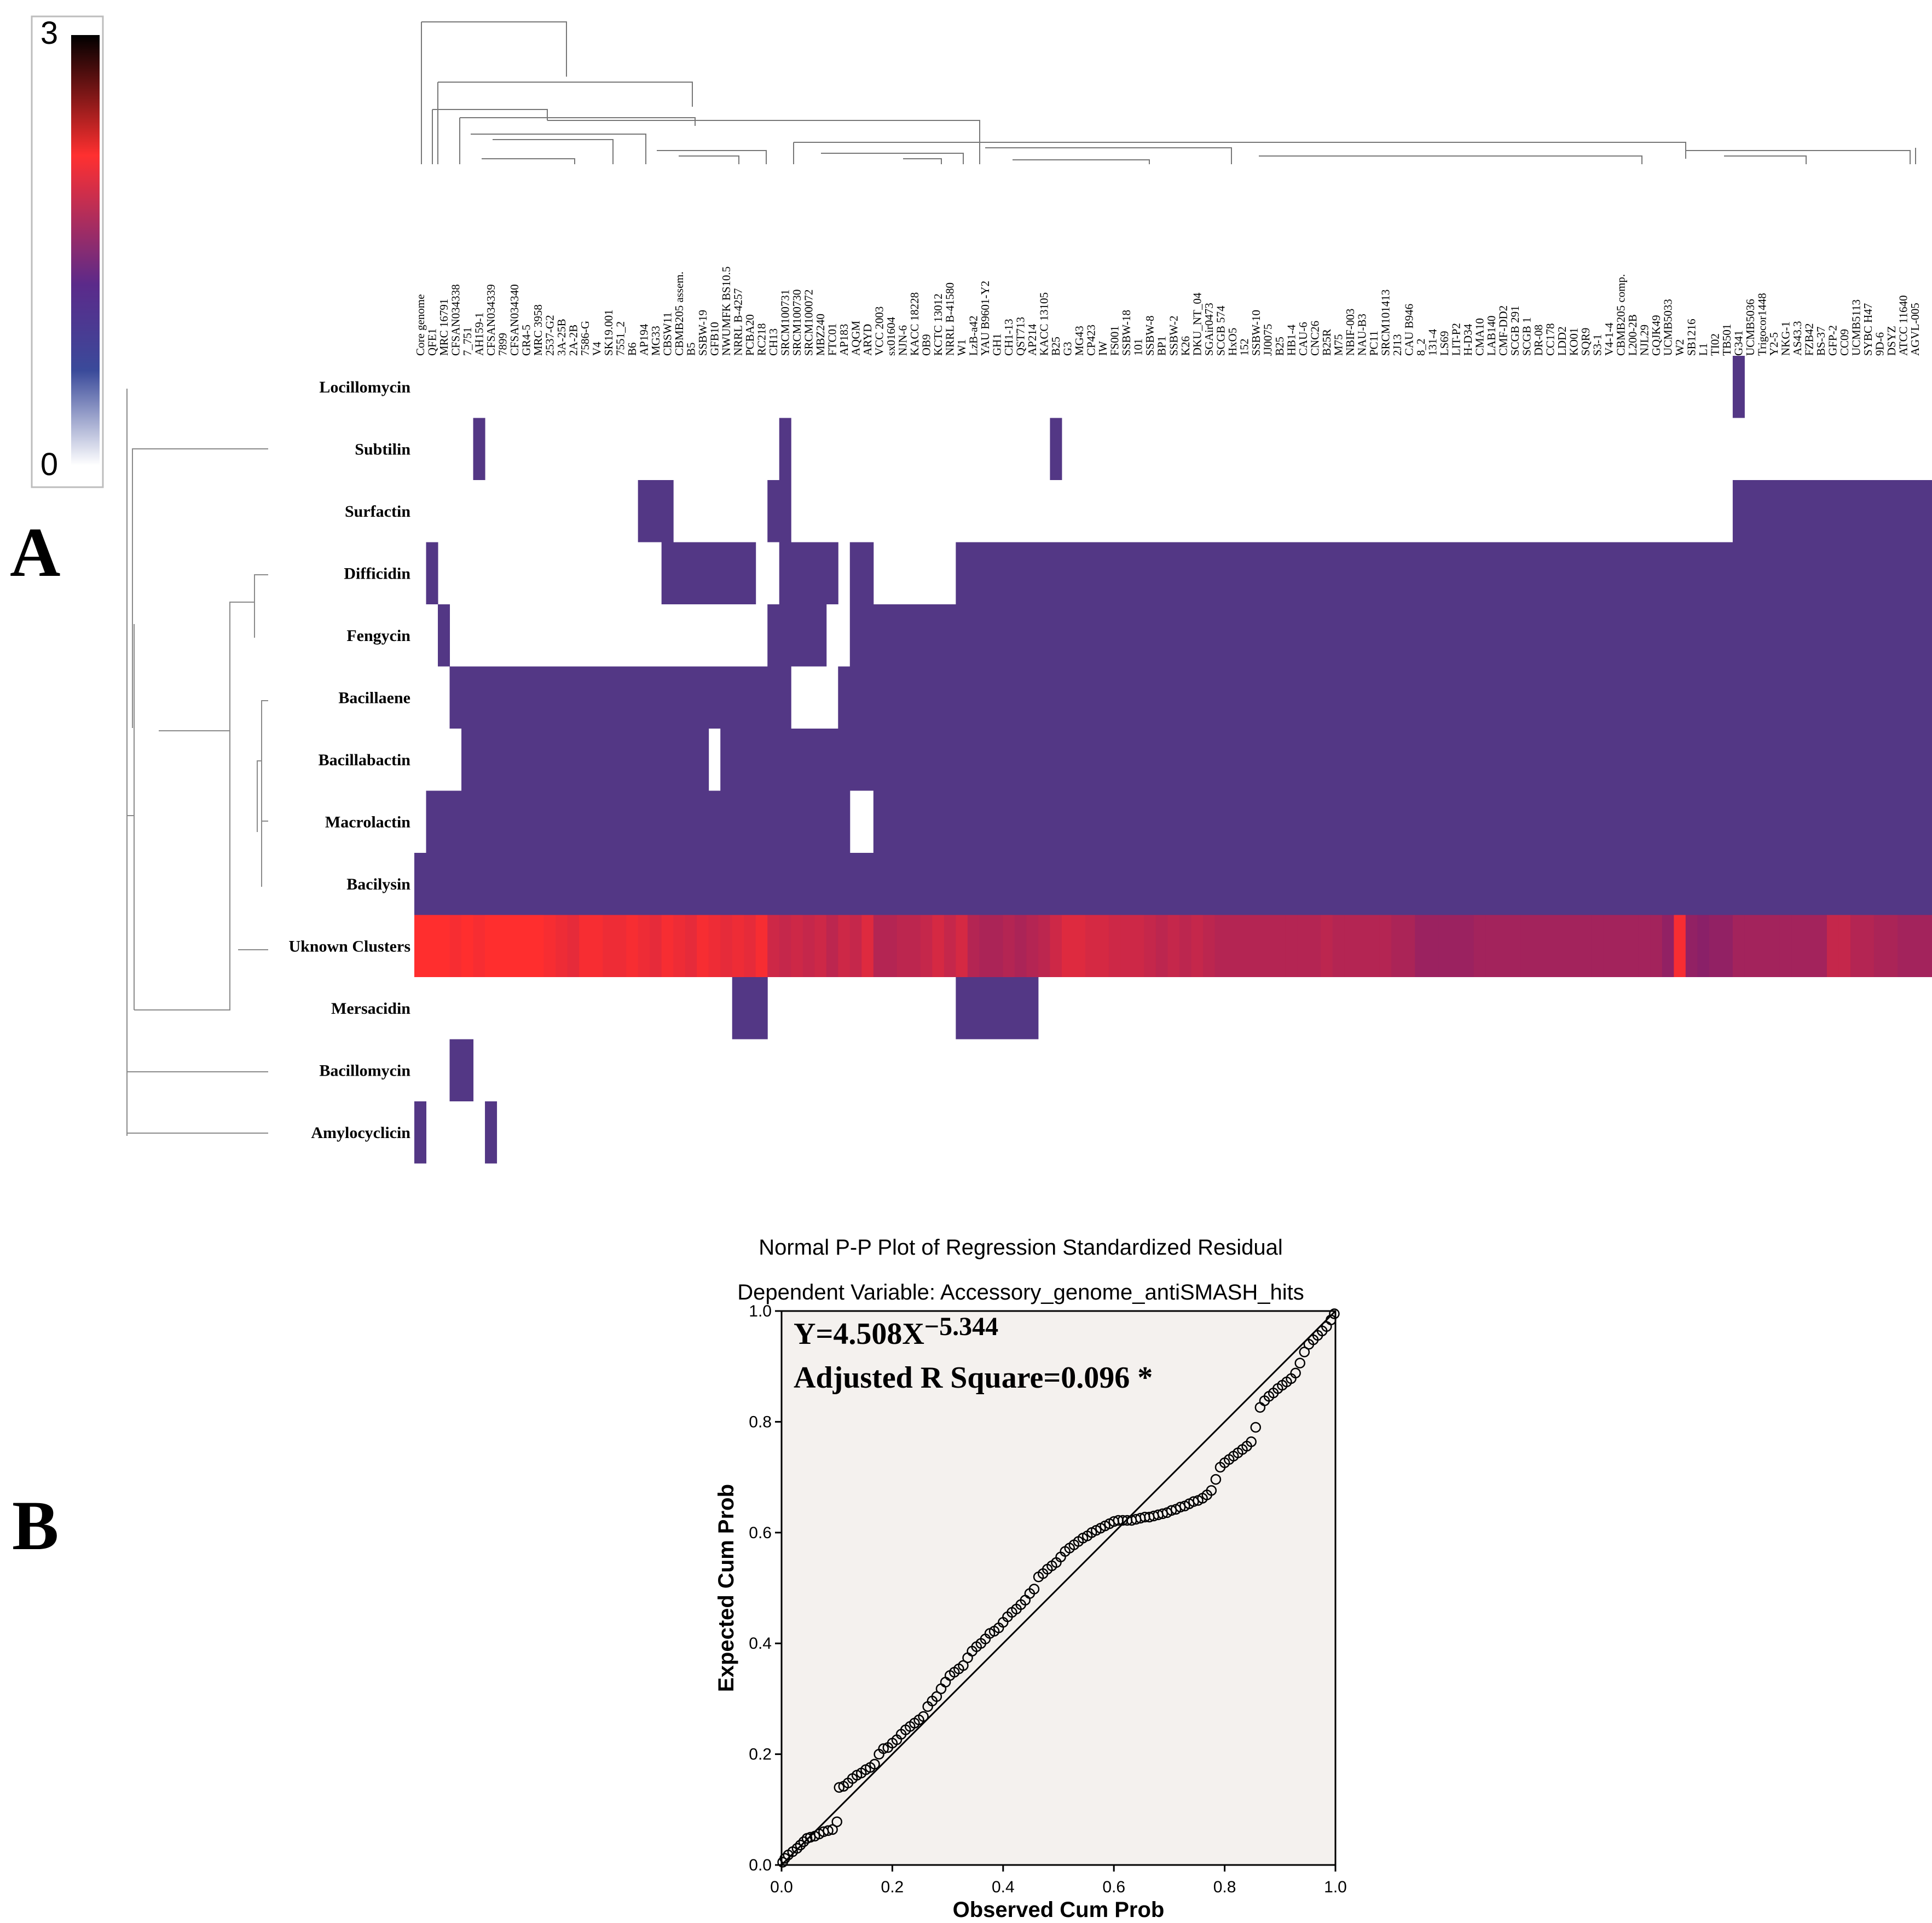 The height and width of the screenshot is (1923, 1932). I want to click on column-label: CAU-6, so click(1303, 339).